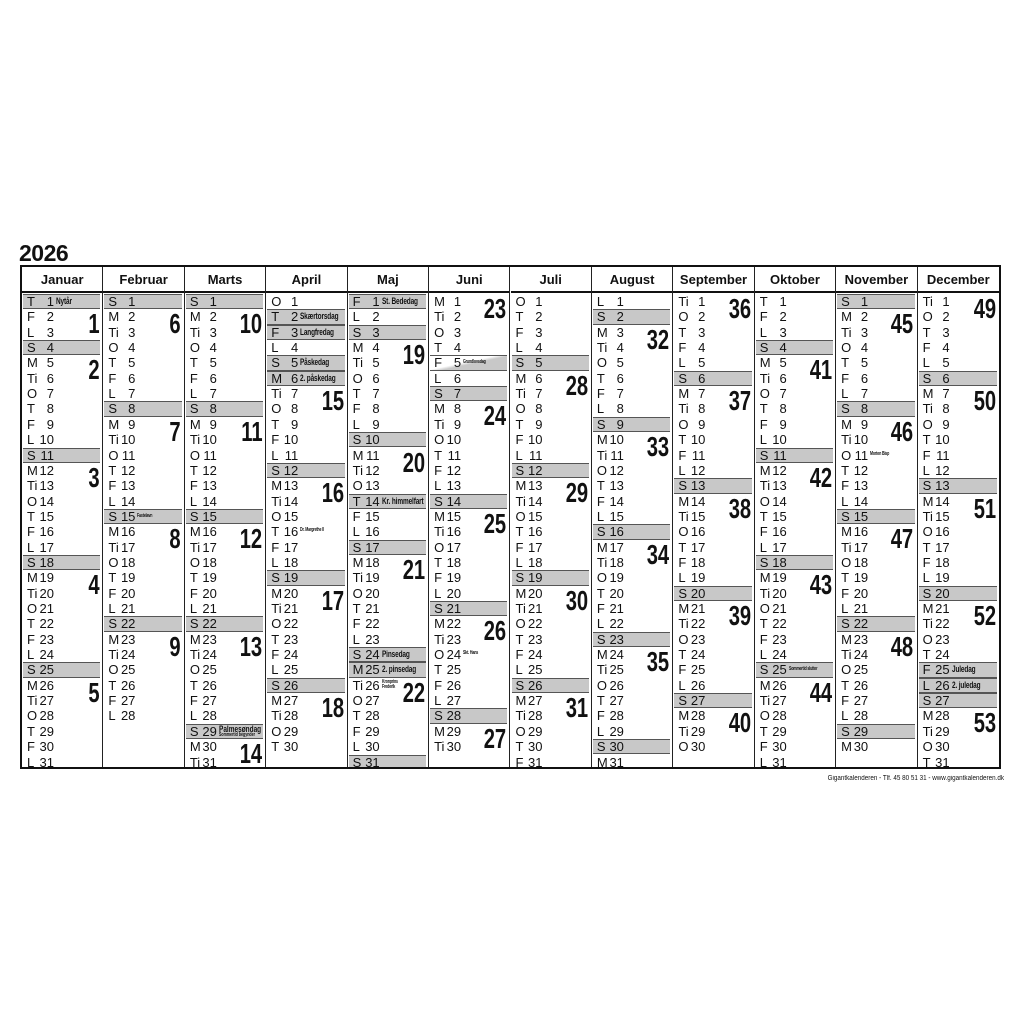 Image resolution: width=1024 pixels, height=1024 pixels. What do you see at coordinates (468, 654) in the screenshot?
I see `day-row: O 24 Skt. Hans` at bounding box center [468, 654].